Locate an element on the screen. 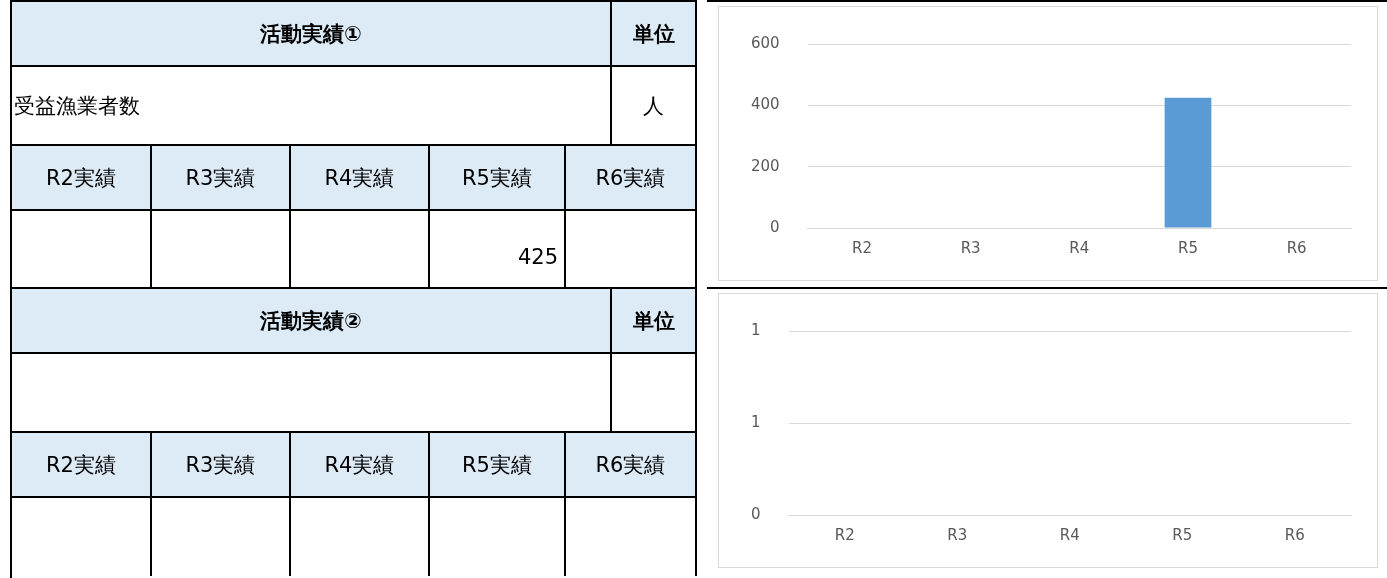 The width and height of the screenshot is (1387, 578). data-label: 425 is located at coordinates (498, 250).